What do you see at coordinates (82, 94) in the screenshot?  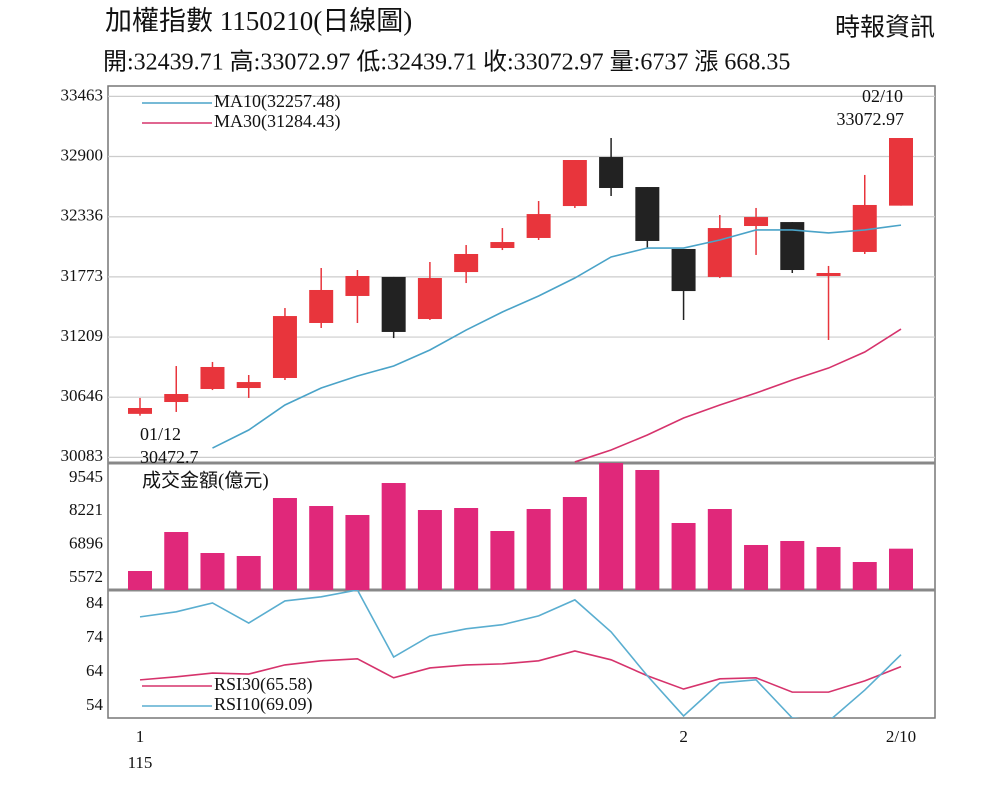 I see `y-tick-label: 33463` at bounding box center [82, 94].